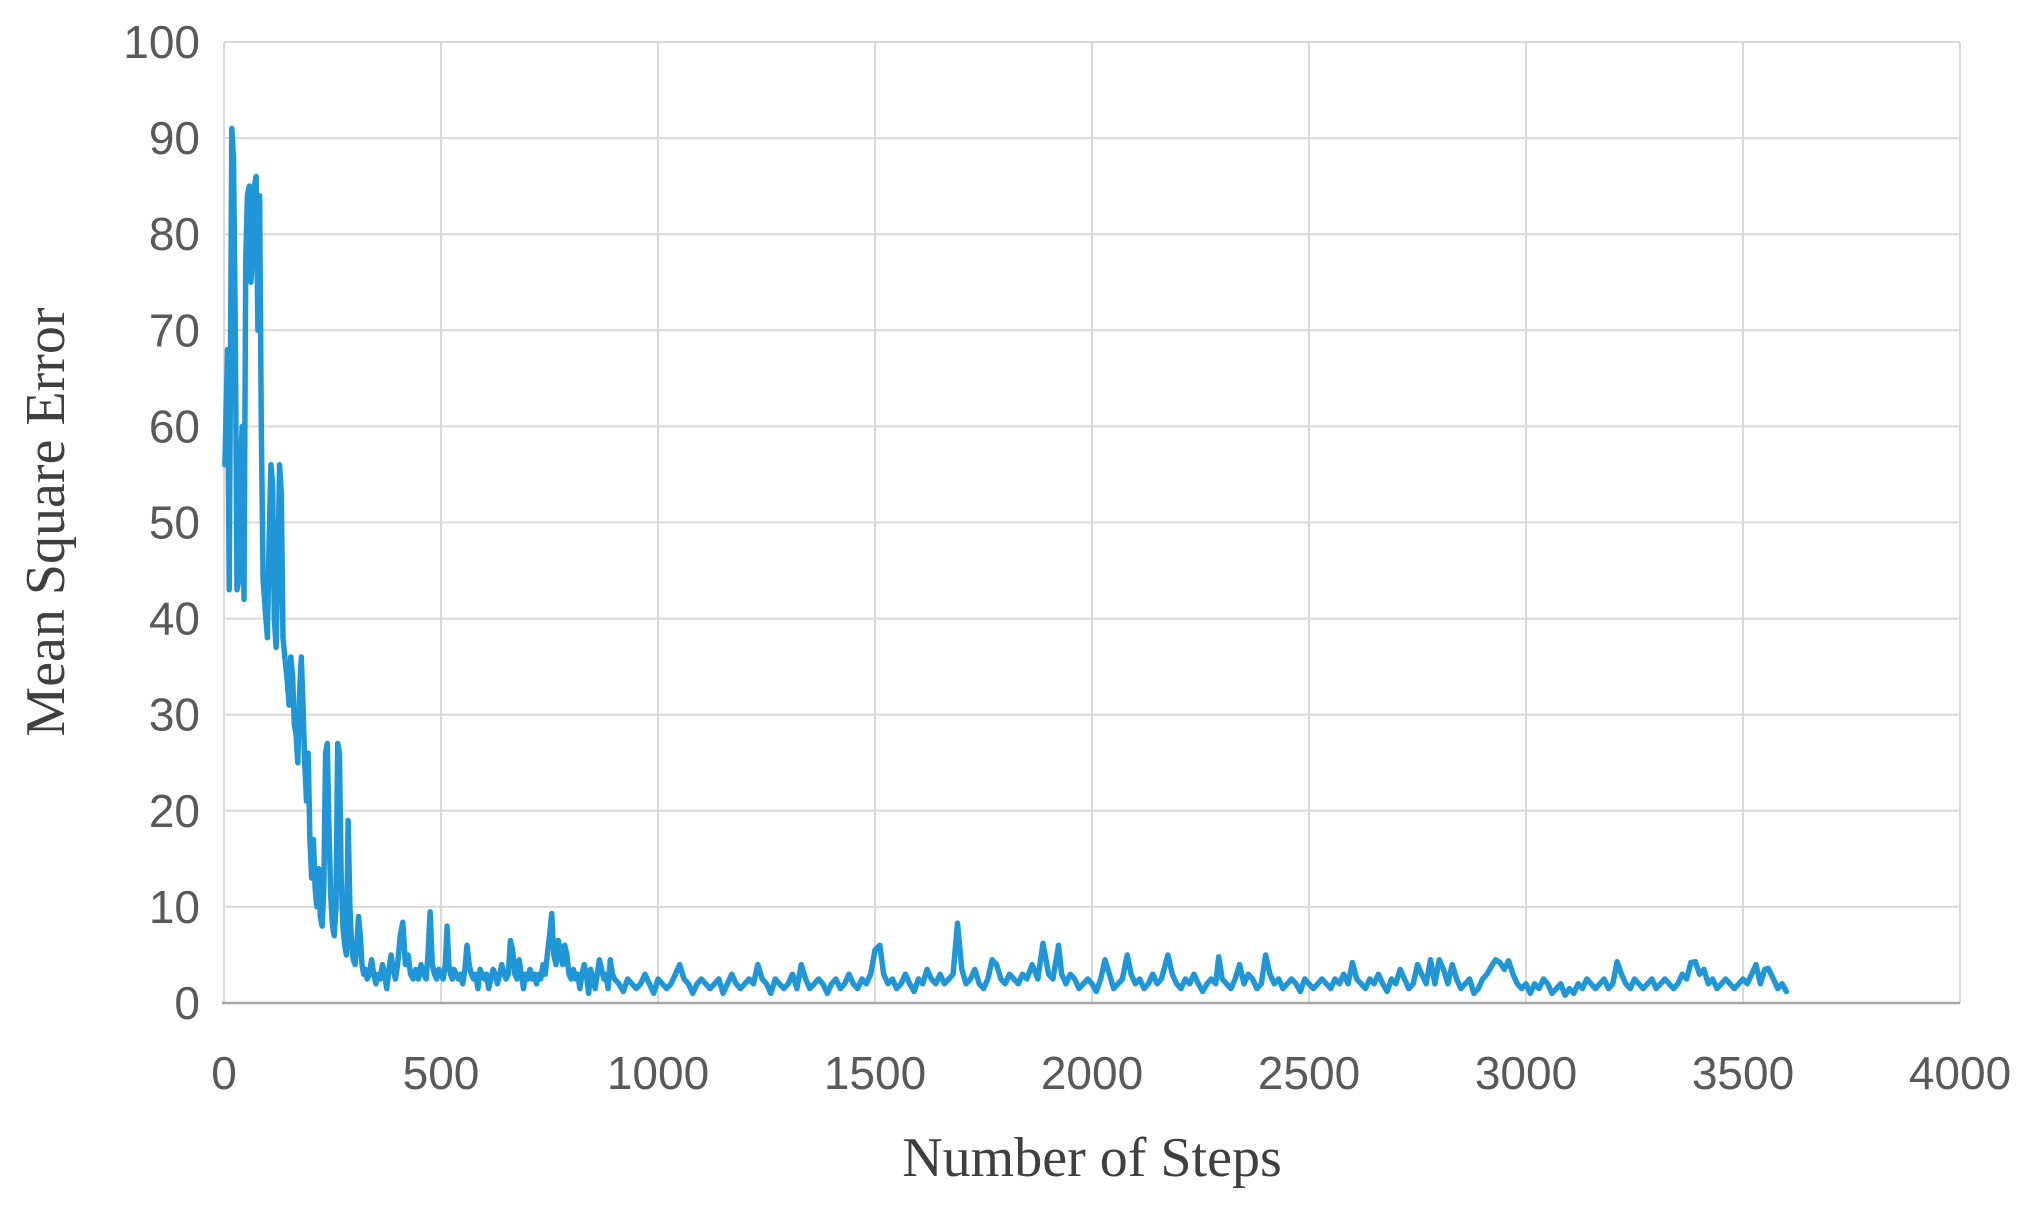  Describe the element at coordinates (174, 523) in the screenshot. I see `y-tick-label: 50` at that location.